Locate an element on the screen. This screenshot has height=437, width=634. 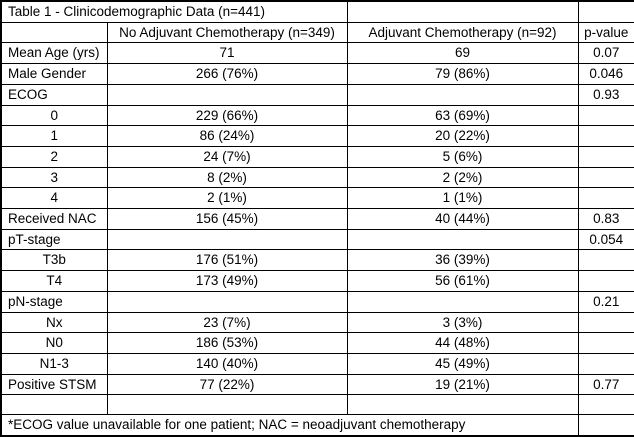
table-row is located at coordinates (317, 405).